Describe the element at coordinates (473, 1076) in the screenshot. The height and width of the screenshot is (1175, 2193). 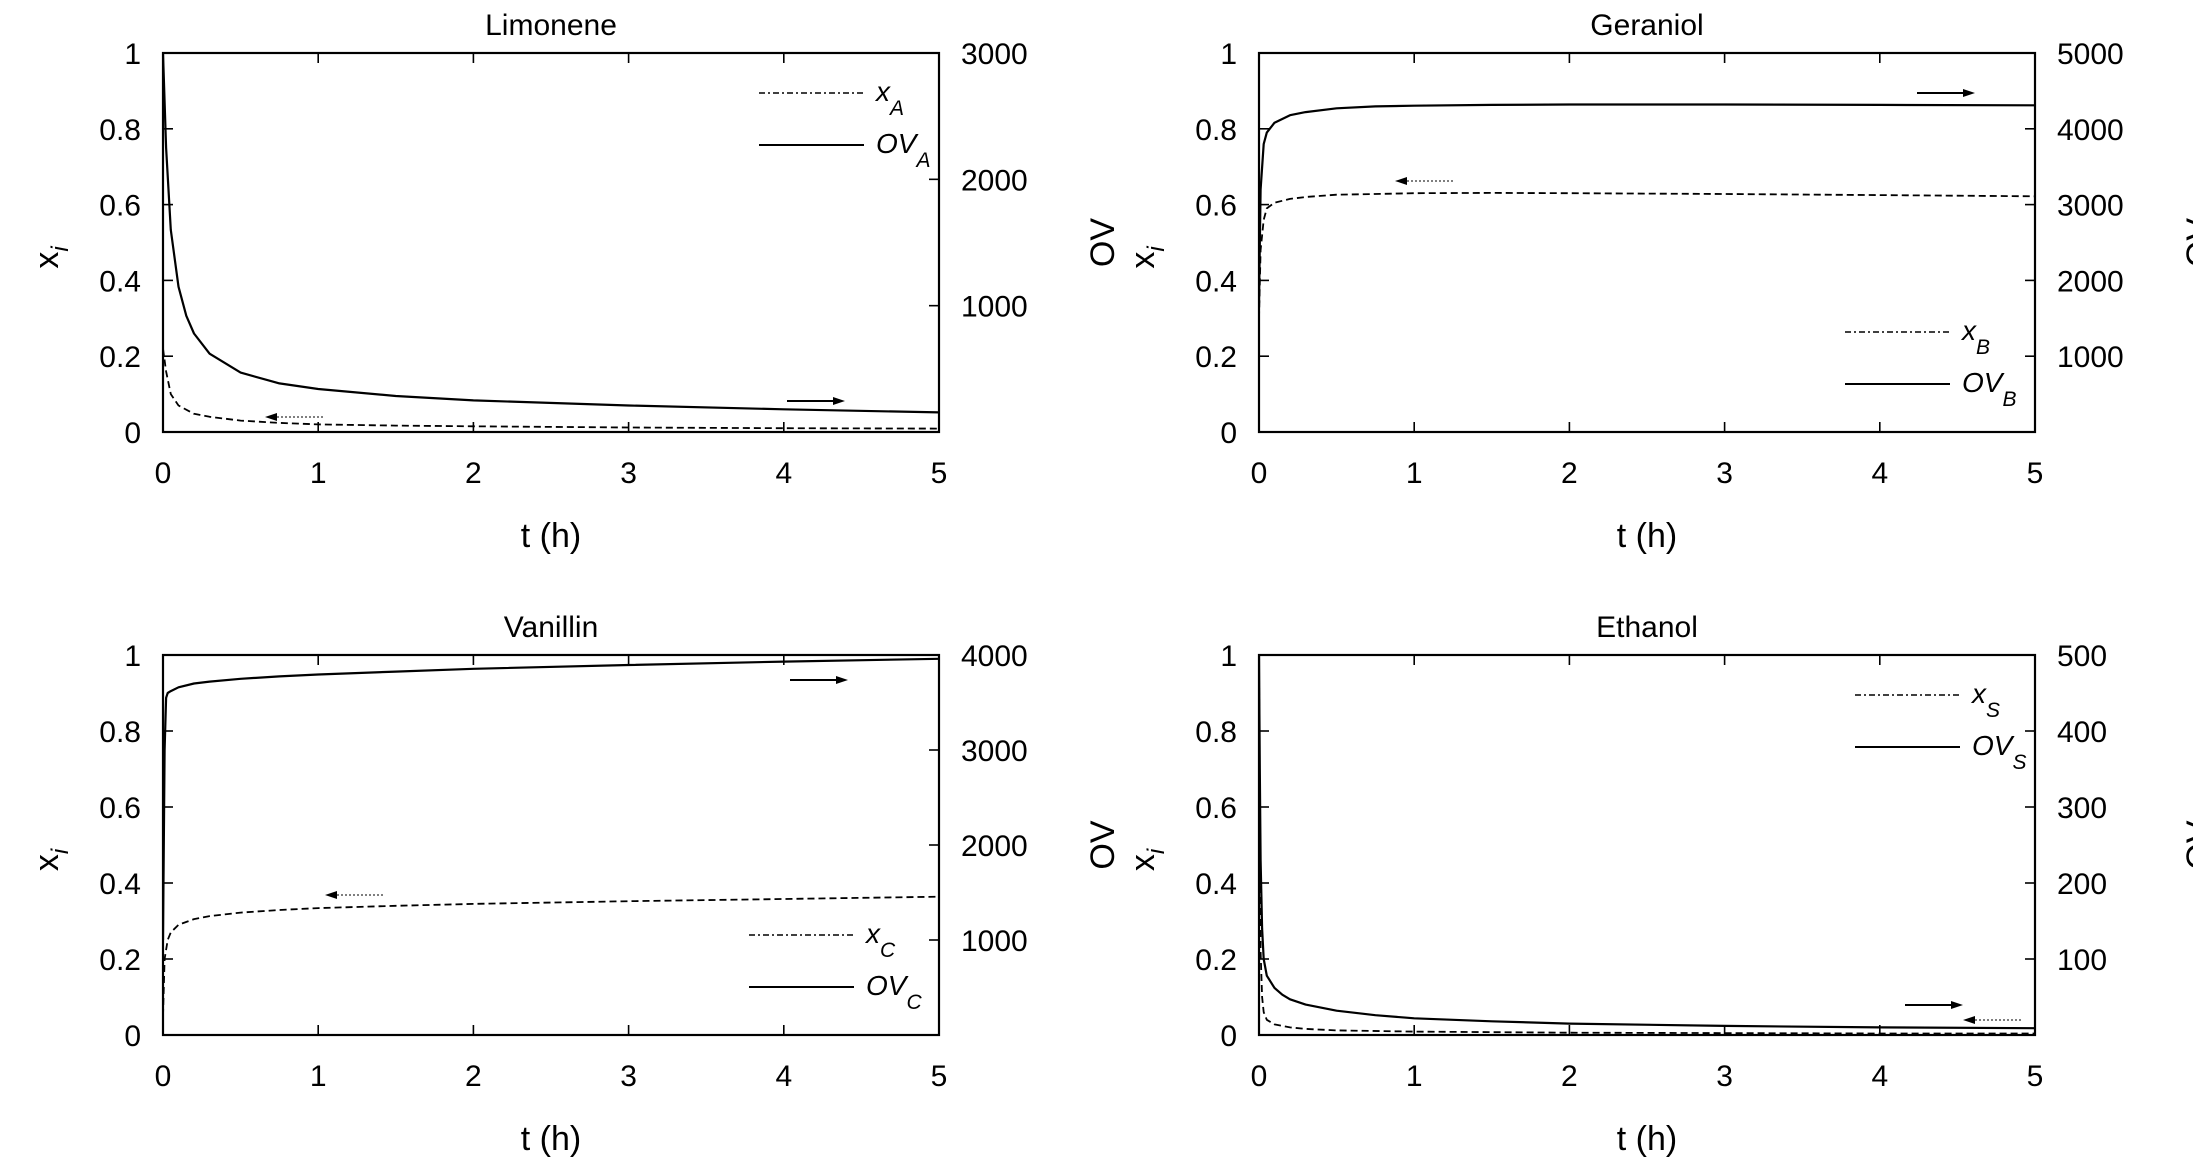
I see `x-tick-label: 2` at that location.